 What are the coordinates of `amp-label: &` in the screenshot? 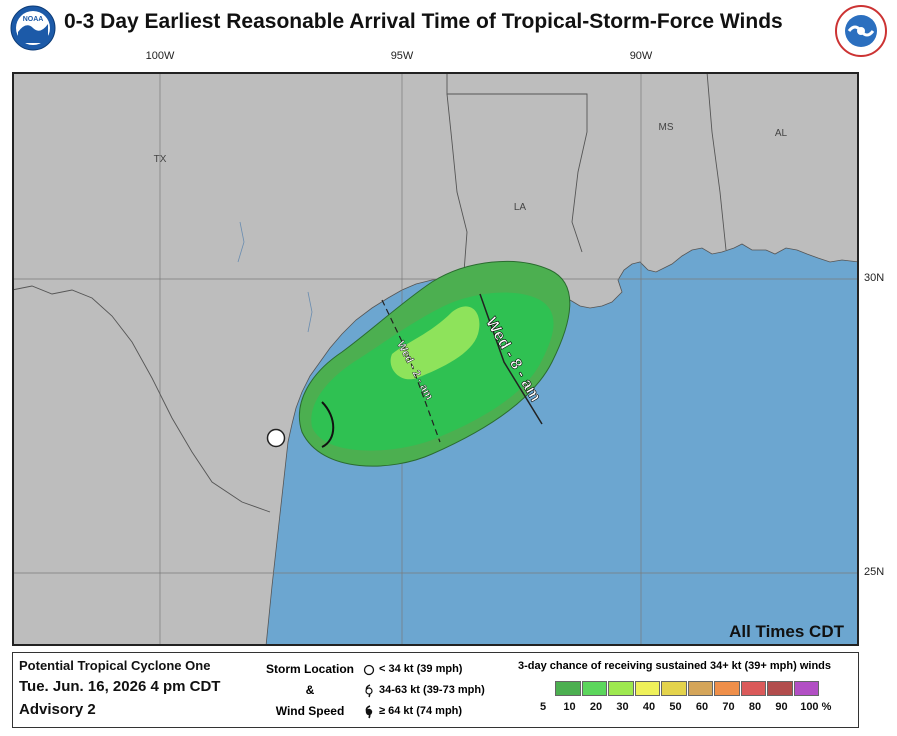 It's located at (310, 690).